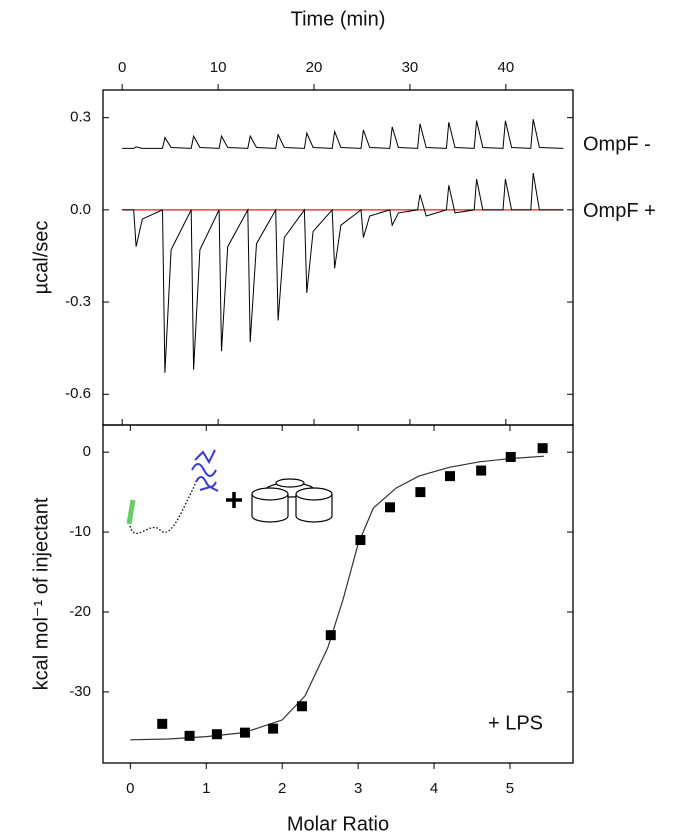 This screenshot has width=695, height=839. Describe the element at coordinates (282, 788) in the screenshot. I see `x-tick-label: 2` at that location.